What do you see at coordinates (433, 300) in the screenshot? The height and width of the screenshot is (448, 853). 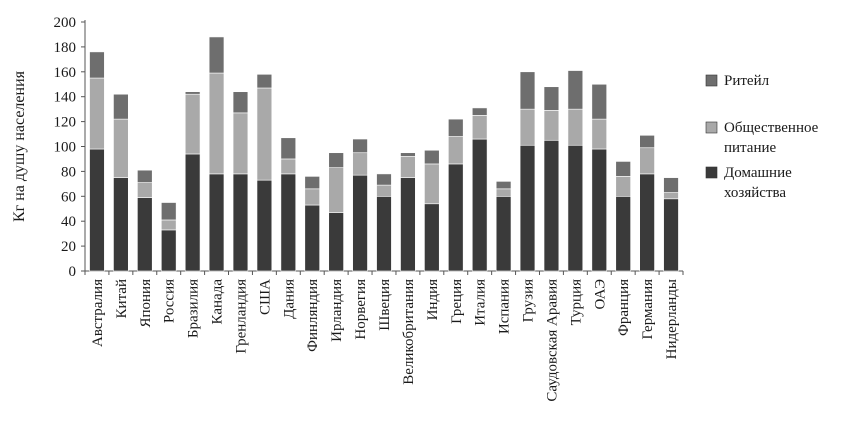 I see `x-category-label: Индия` at bounding box center [433, 300].